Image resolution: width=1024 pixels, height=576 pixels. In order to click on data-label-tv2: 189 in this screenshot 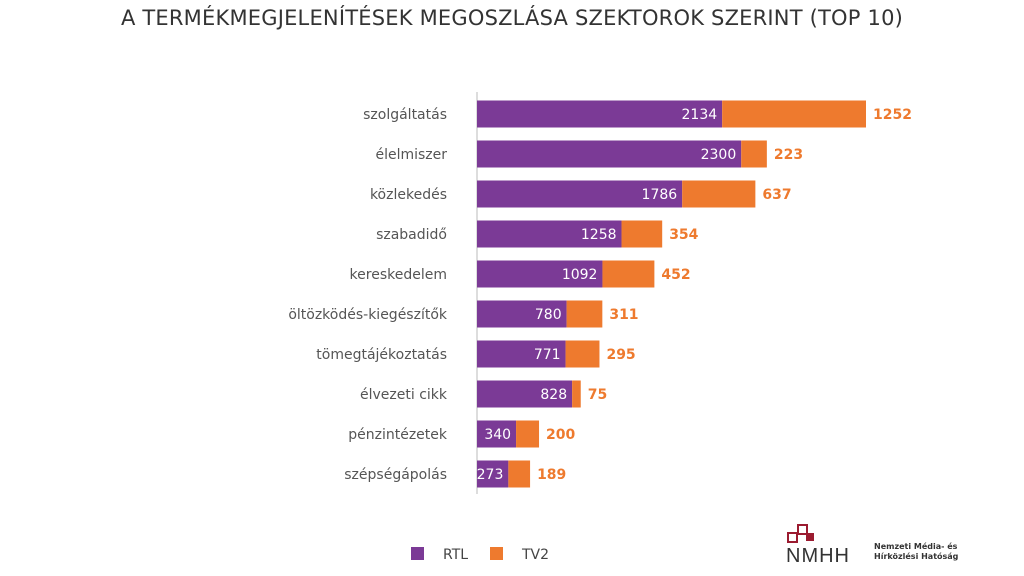, I will do `click(551, 475)`.